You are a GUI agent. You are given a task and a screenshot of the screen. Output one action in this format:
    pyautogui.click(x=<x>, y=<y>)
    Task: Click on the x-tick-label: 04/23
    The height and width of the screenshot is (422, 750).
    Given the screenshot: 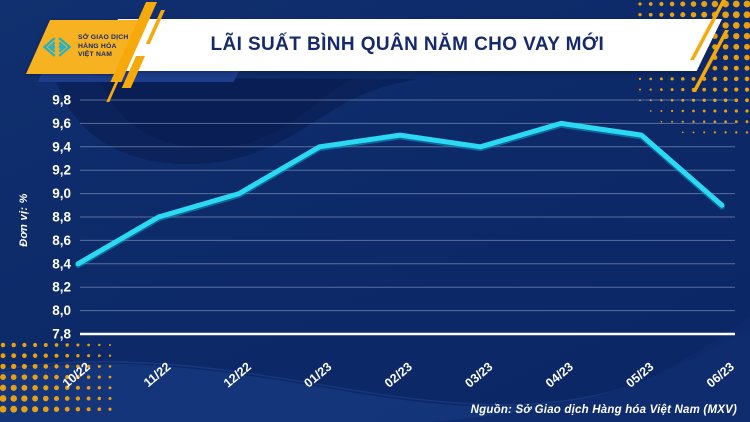 What is the action you would take?
    pyautogui.click(x=559, y=375)
    